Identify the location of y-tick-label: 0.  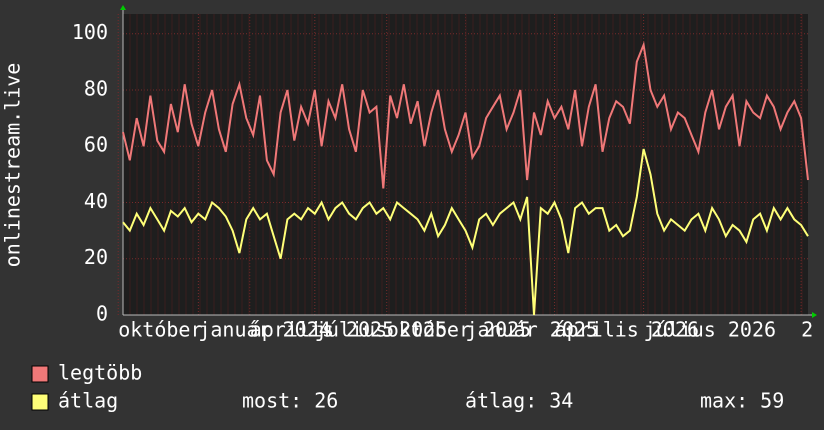
(102, 314).